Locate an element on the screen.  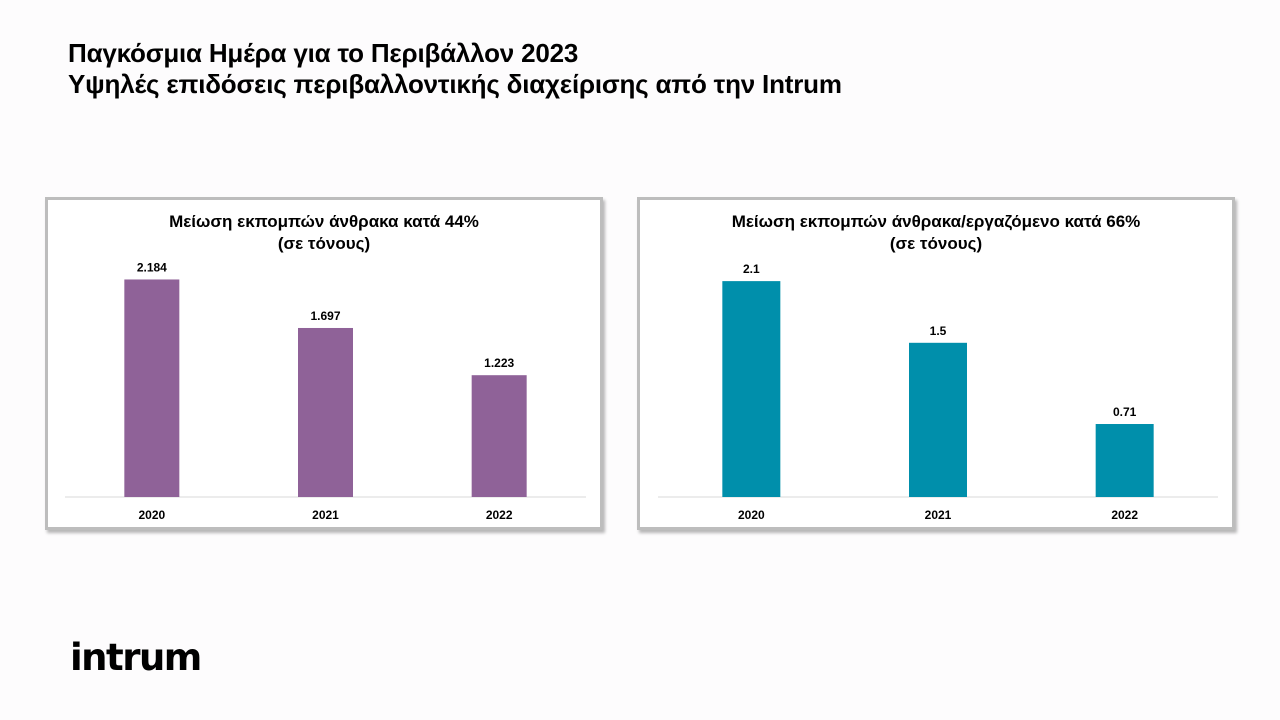
bar-chart-emissions: 2.184 2020 1.697 2021 1.223 2022 is located at coordinates (325, 391).